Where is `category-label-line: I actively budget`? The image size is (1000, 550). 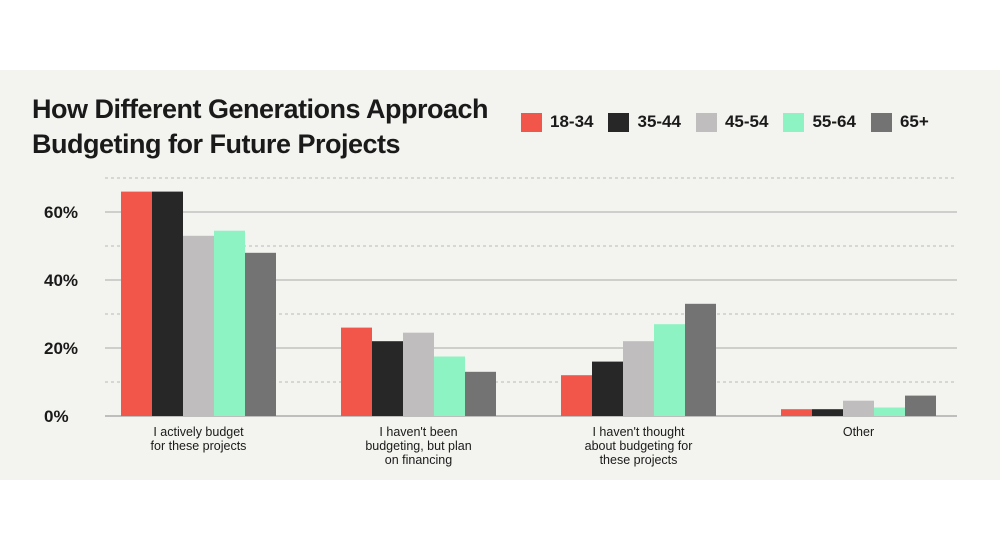
category-label-line: I actively budget is located at coordinates (198, 432).